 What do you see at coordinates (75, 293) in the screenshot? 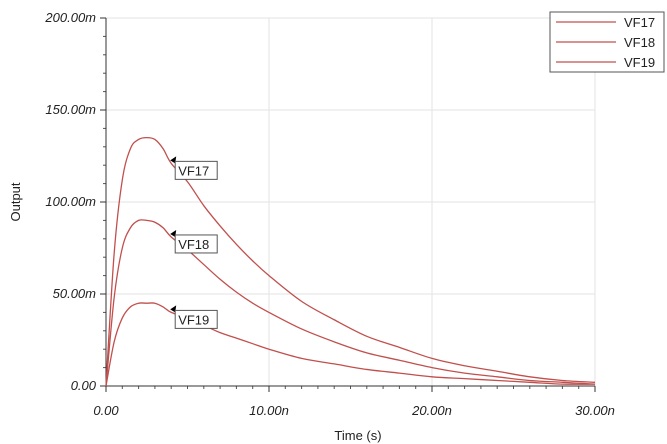
I see `y-tick-label: 50.00m` at bounding box center [75, 293].